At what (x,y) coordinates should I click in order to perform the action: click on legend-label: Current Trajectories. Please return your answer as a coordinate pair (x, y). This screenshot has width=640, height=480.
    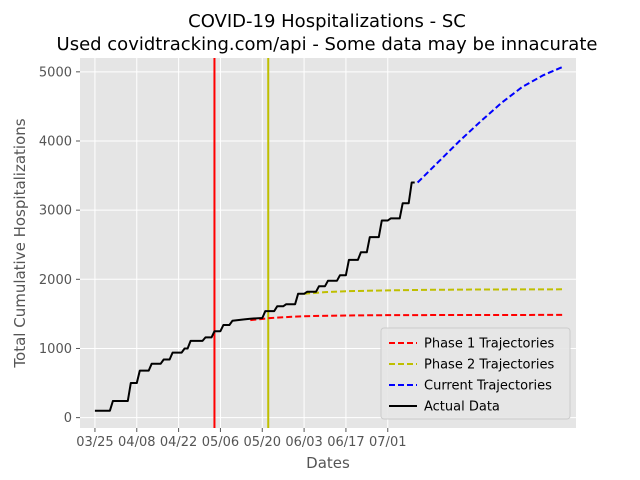
    Looking at the image, I should click on (488, 386).